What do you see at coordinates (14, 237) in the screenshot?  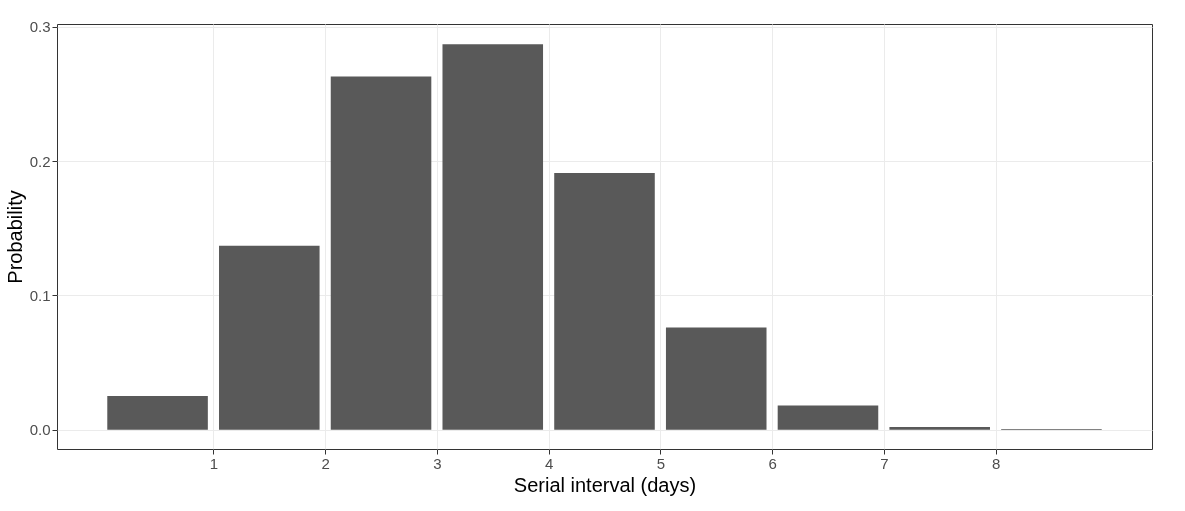 I see `y-axis-title: Probability` at bounding box center [14, 237].